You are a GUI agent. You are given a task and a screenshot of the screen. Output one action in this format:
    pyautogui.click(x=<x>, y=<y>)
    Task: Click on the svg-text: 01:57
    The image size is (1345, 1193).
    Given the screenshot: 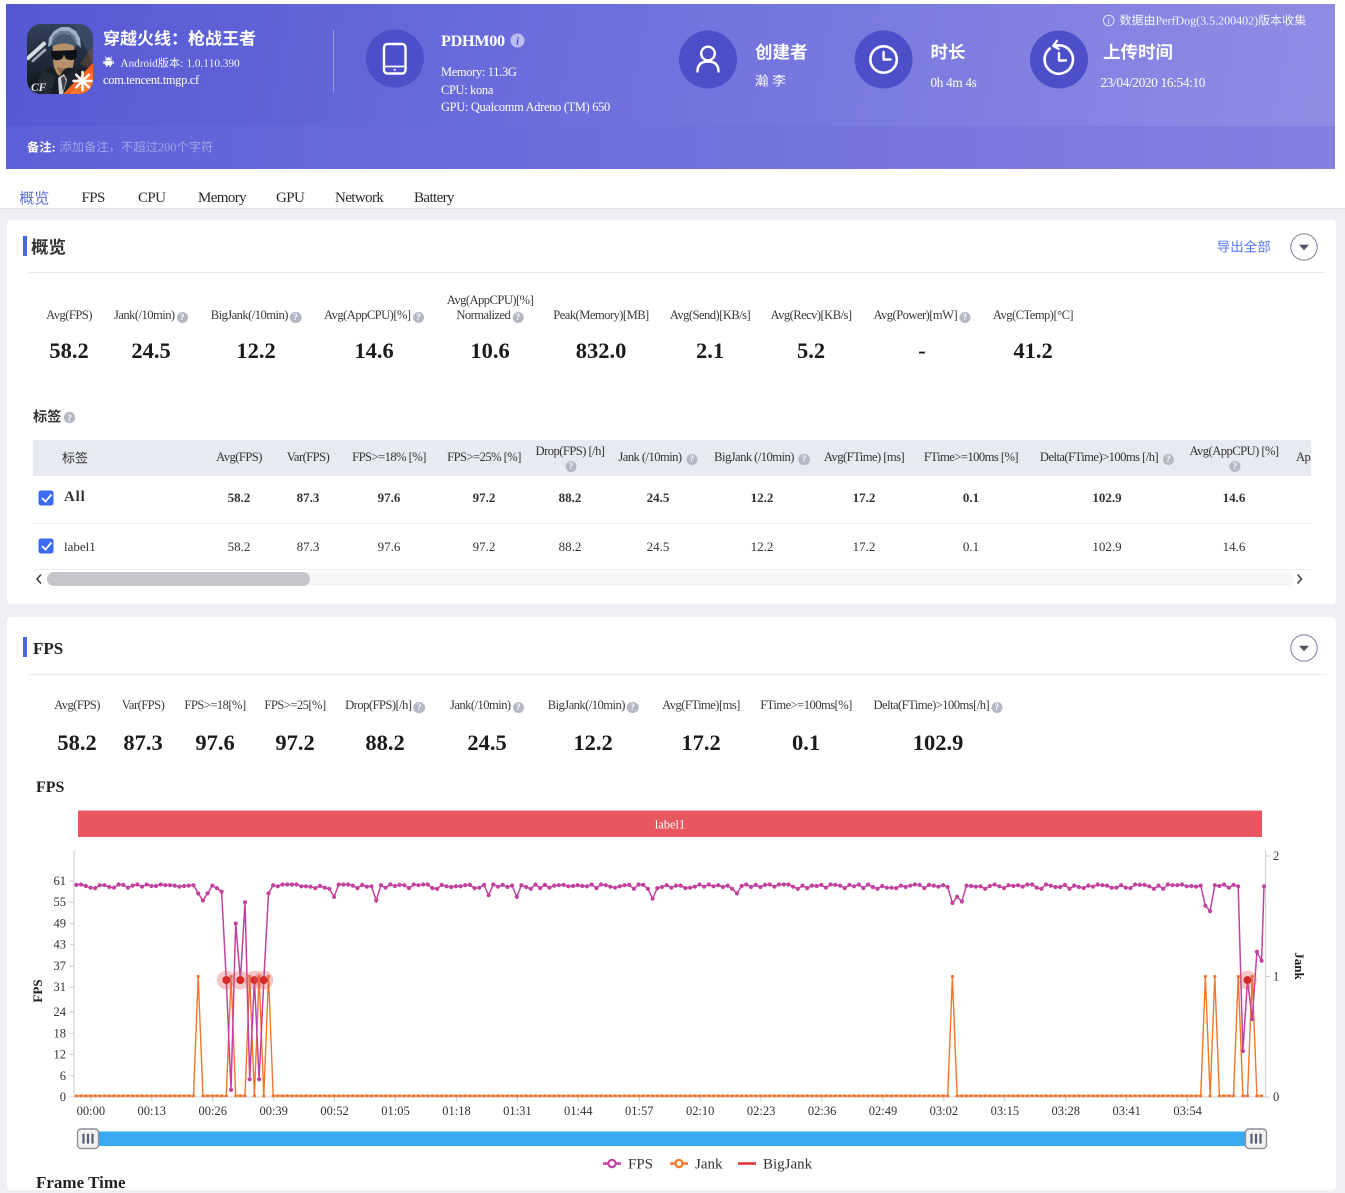 What is the action you would take?
    pyautogui.click(x=639, y=1111)
    